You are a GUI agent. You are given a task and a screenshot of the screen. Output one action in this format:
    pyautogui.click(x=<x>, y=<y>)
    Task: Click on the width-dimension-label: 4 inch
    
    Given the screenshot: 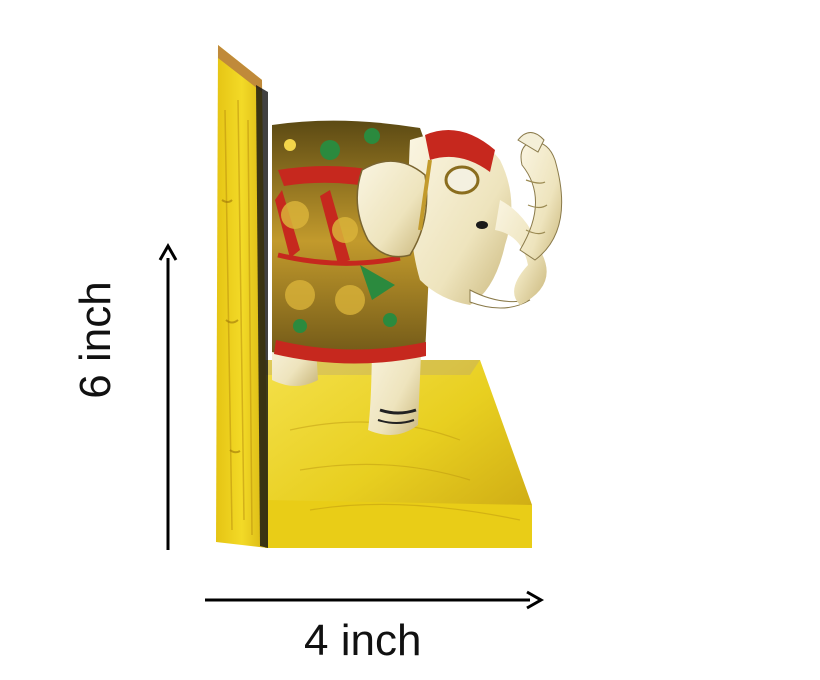 What is the action you would take?
    pyautogui.click(x=363, y=640)
    